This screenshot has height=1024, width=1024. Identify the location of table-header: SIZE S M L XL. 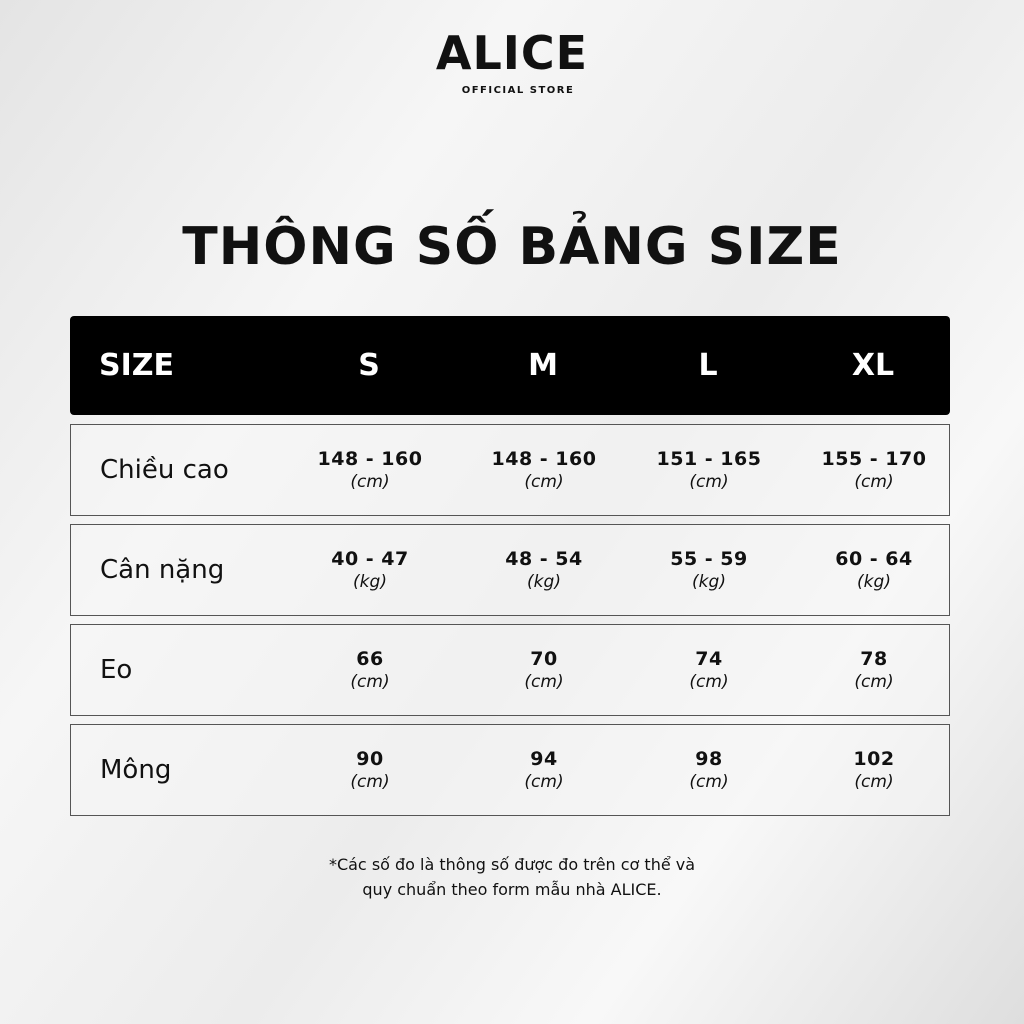
(510, 365).